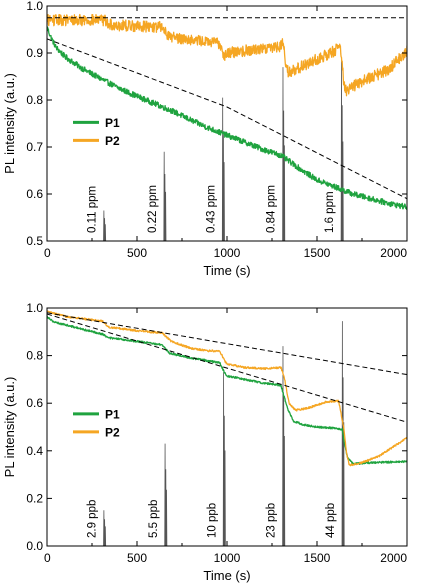 This screenshot has width=422, height=586. Describe the element at coordinates (212, 520) in the screenshot. I see `spike-label: 10 ppb` at that location.